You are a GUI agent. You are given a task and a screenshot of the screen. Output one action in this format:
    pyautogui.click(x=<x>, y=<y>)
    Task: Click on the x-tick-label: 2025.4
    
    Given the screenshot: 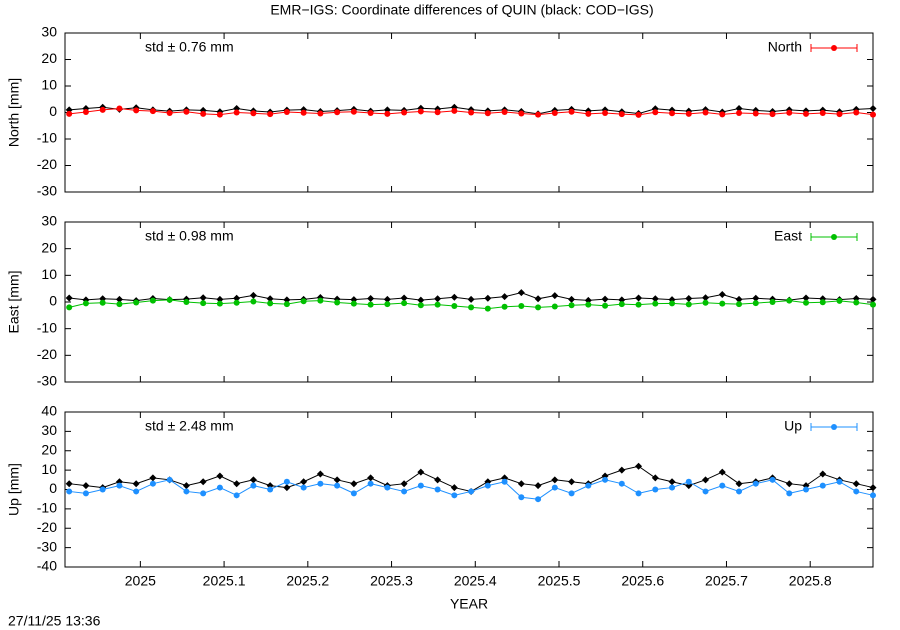 What is the action you would take?
    pyautogui.click(x=475, y=581)
    